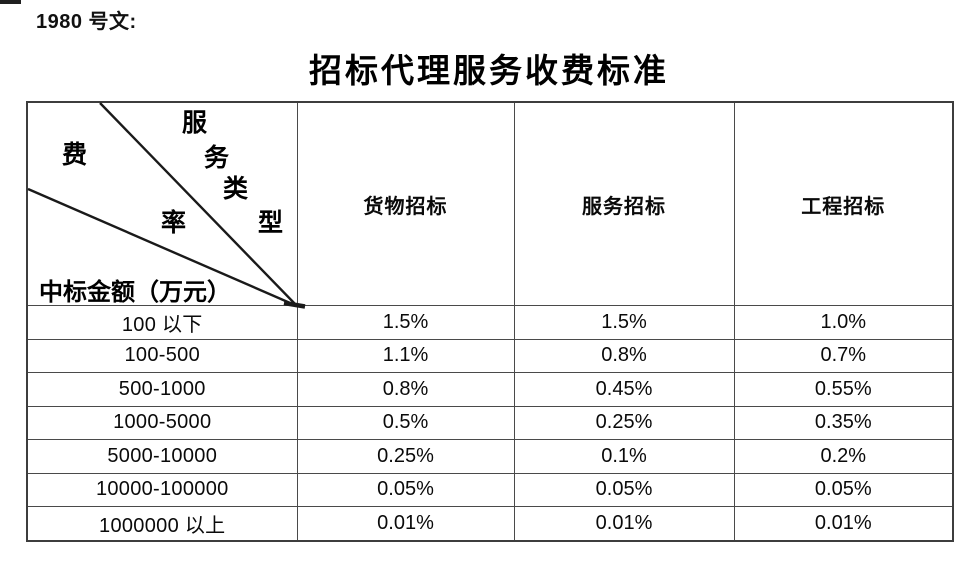  Describe the element at coordinates (843, 389) in the screenshot. I see `rate-cell: 0.55%` at that location.